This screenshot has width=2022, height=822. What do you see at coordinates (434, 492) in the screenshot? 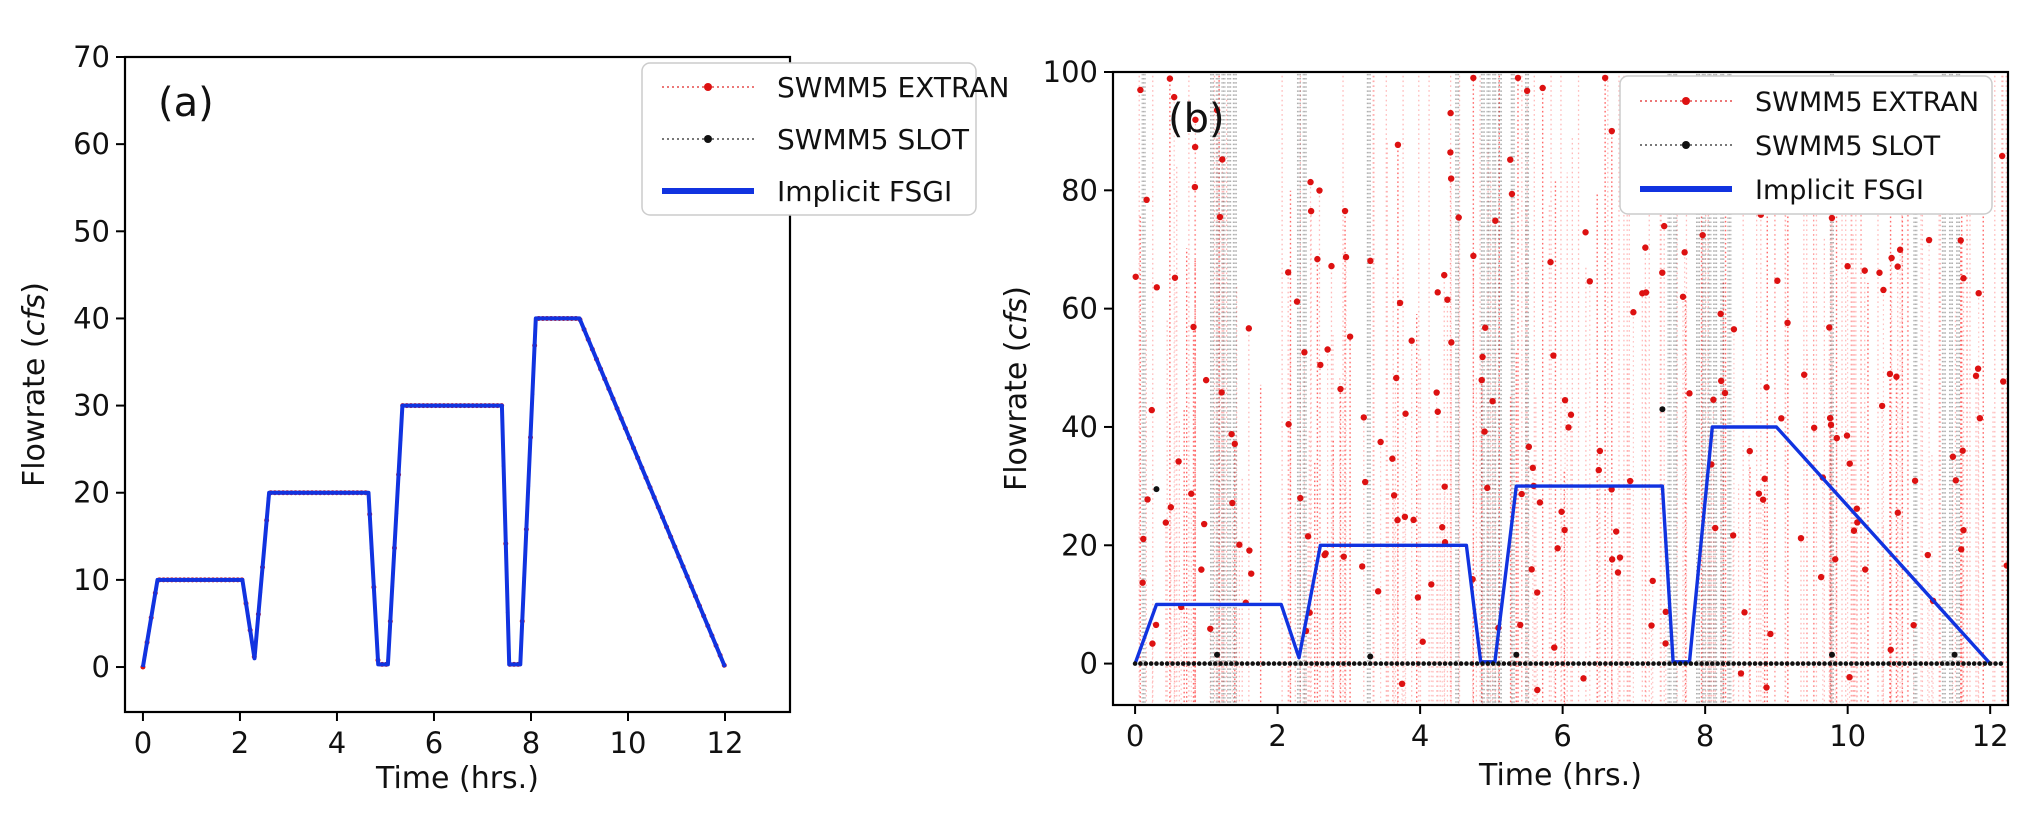
I see `series-extran-line` at bounding box center [434, 492].